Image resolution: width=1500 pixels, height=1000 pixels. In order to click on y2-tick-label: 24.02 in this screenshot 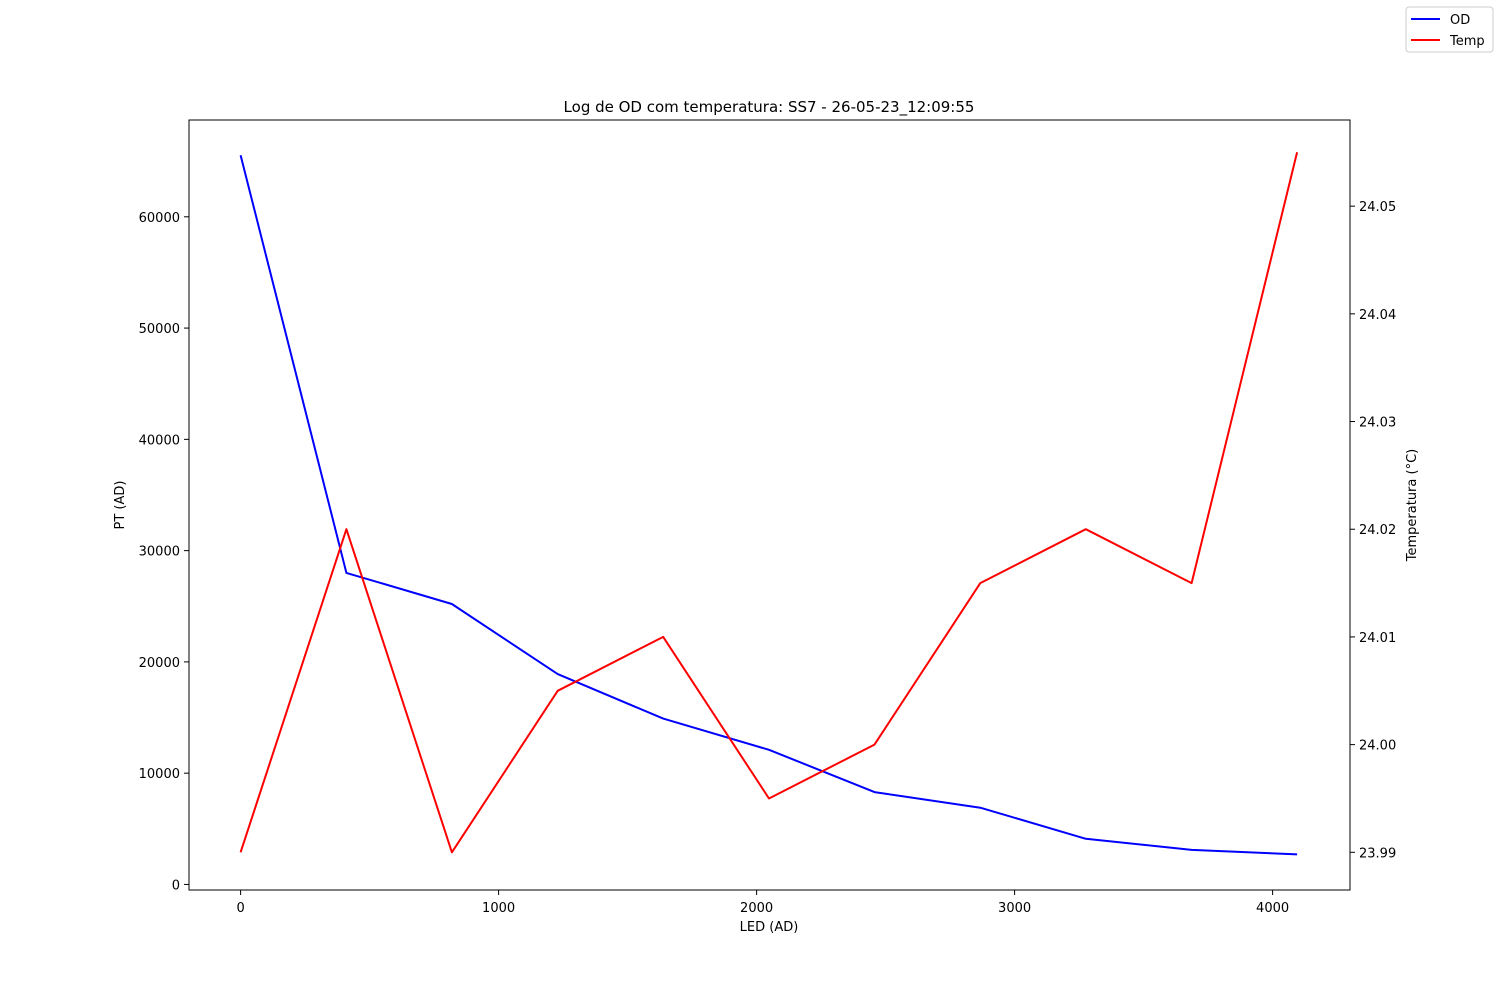, I will do `click(1377, 530)`.